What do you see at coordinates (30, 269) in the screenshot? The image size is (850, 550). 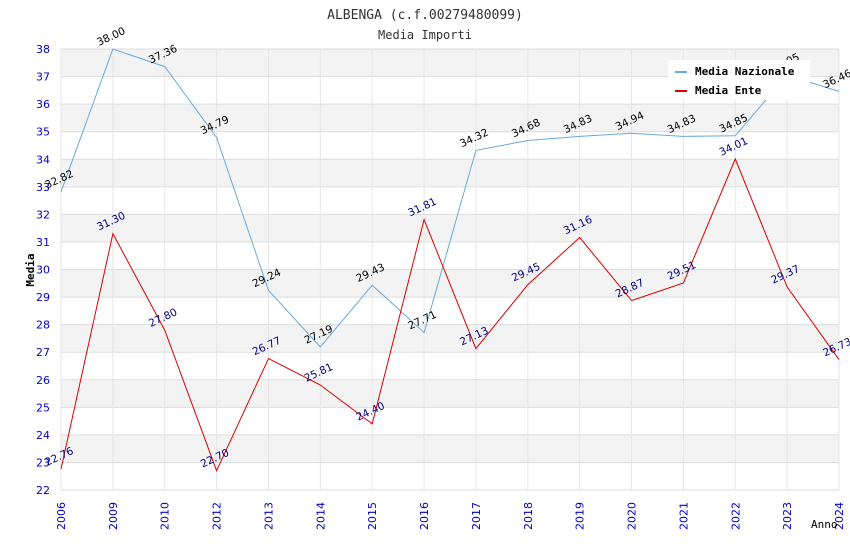 I see `y-axis-label: Media` at bounding box center [30, 269].